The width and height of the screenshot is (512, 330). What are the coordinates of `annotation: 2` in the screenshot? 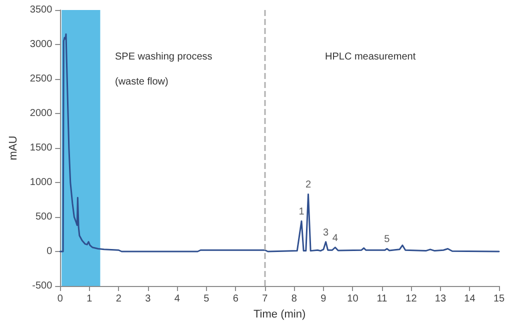 It's located at (308, 185).